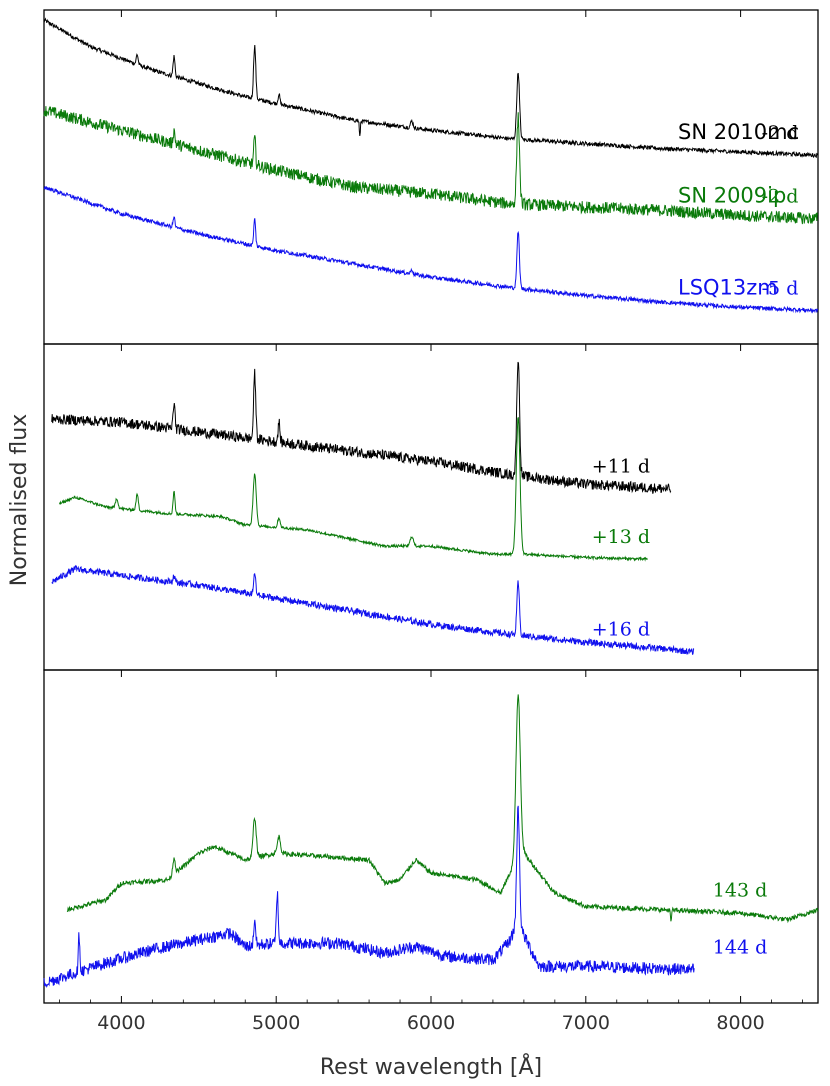 Image resolution: width=830 pixels, height=1086 pixels. What do you see at coordinates (19, 500) in the screenshot?
I see `y-axis-label: Normalised flux` at bounding box center [19, 500].